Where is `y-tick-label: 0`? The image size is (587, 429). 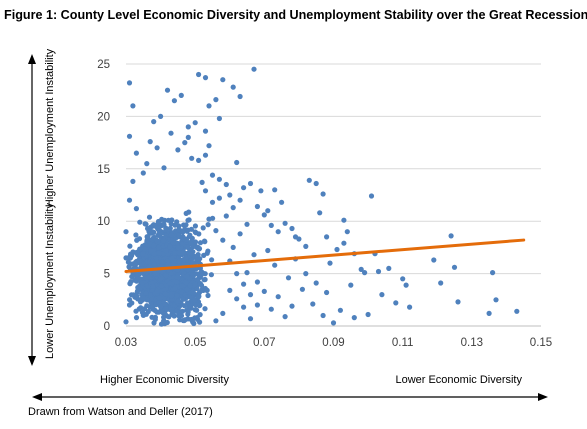 y-tick-label: 0 is located at coordinates (107, 327).